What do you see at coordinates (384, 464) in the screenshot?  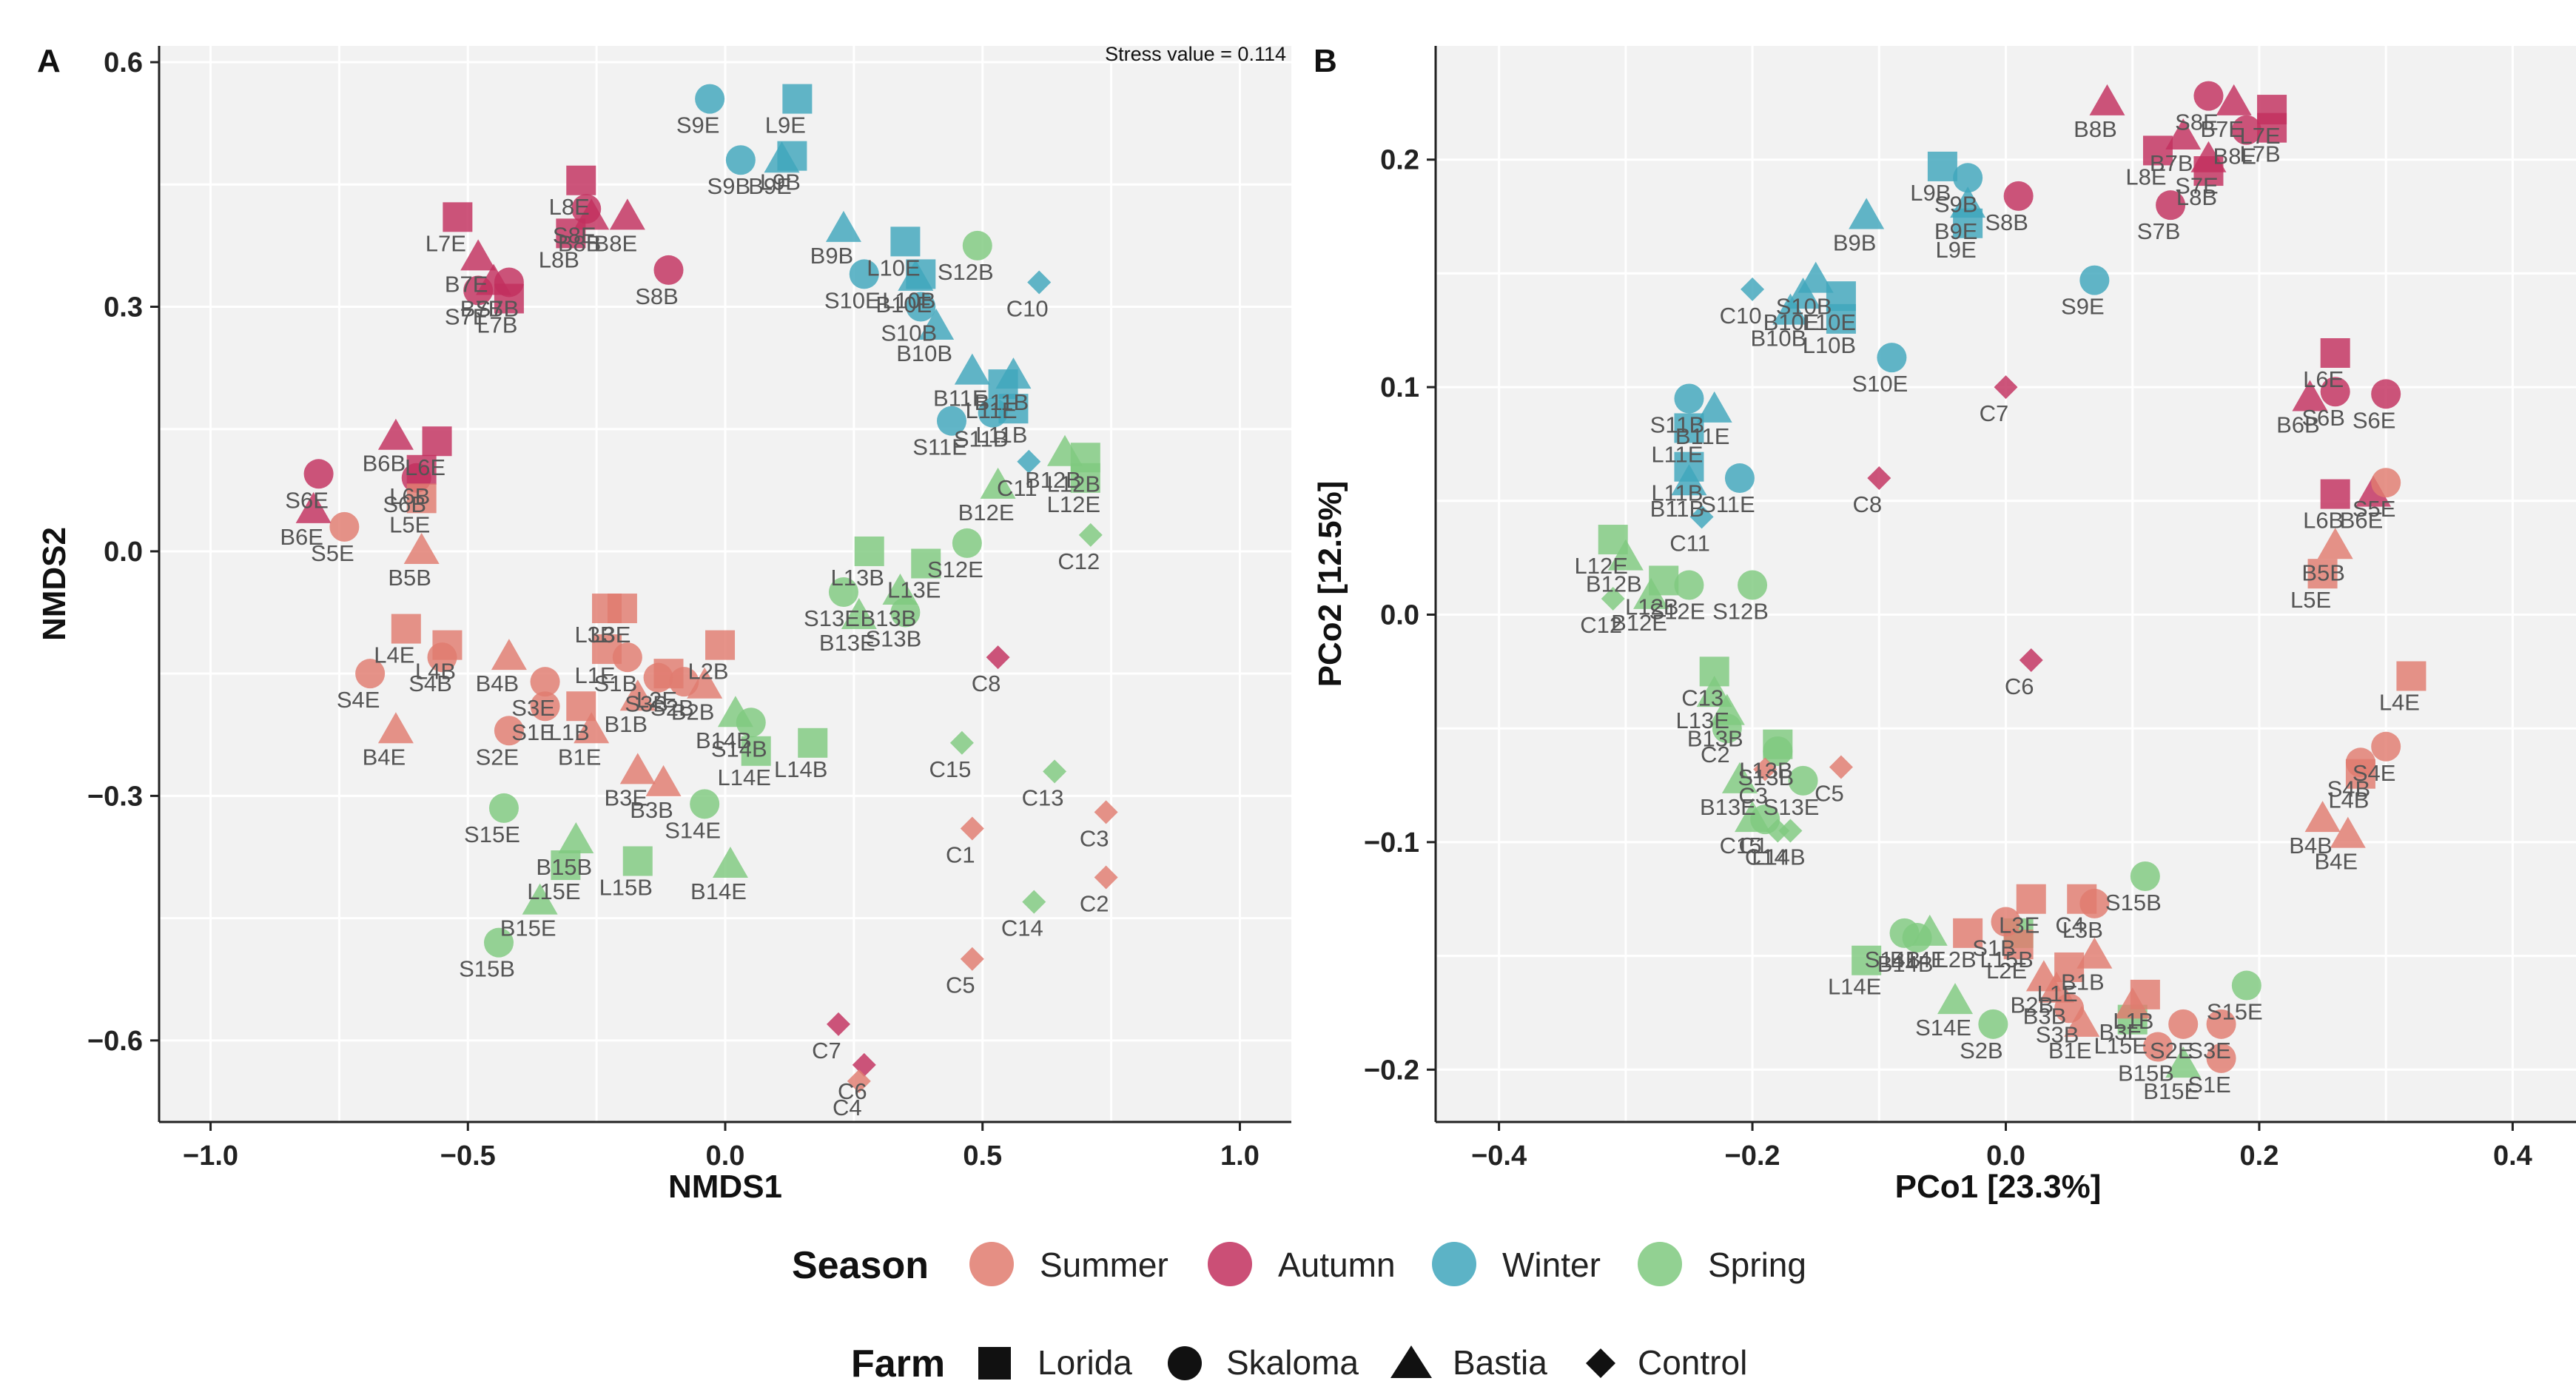 I see `point-label-a-b6b: B6B` at bounding box center [384, 464].